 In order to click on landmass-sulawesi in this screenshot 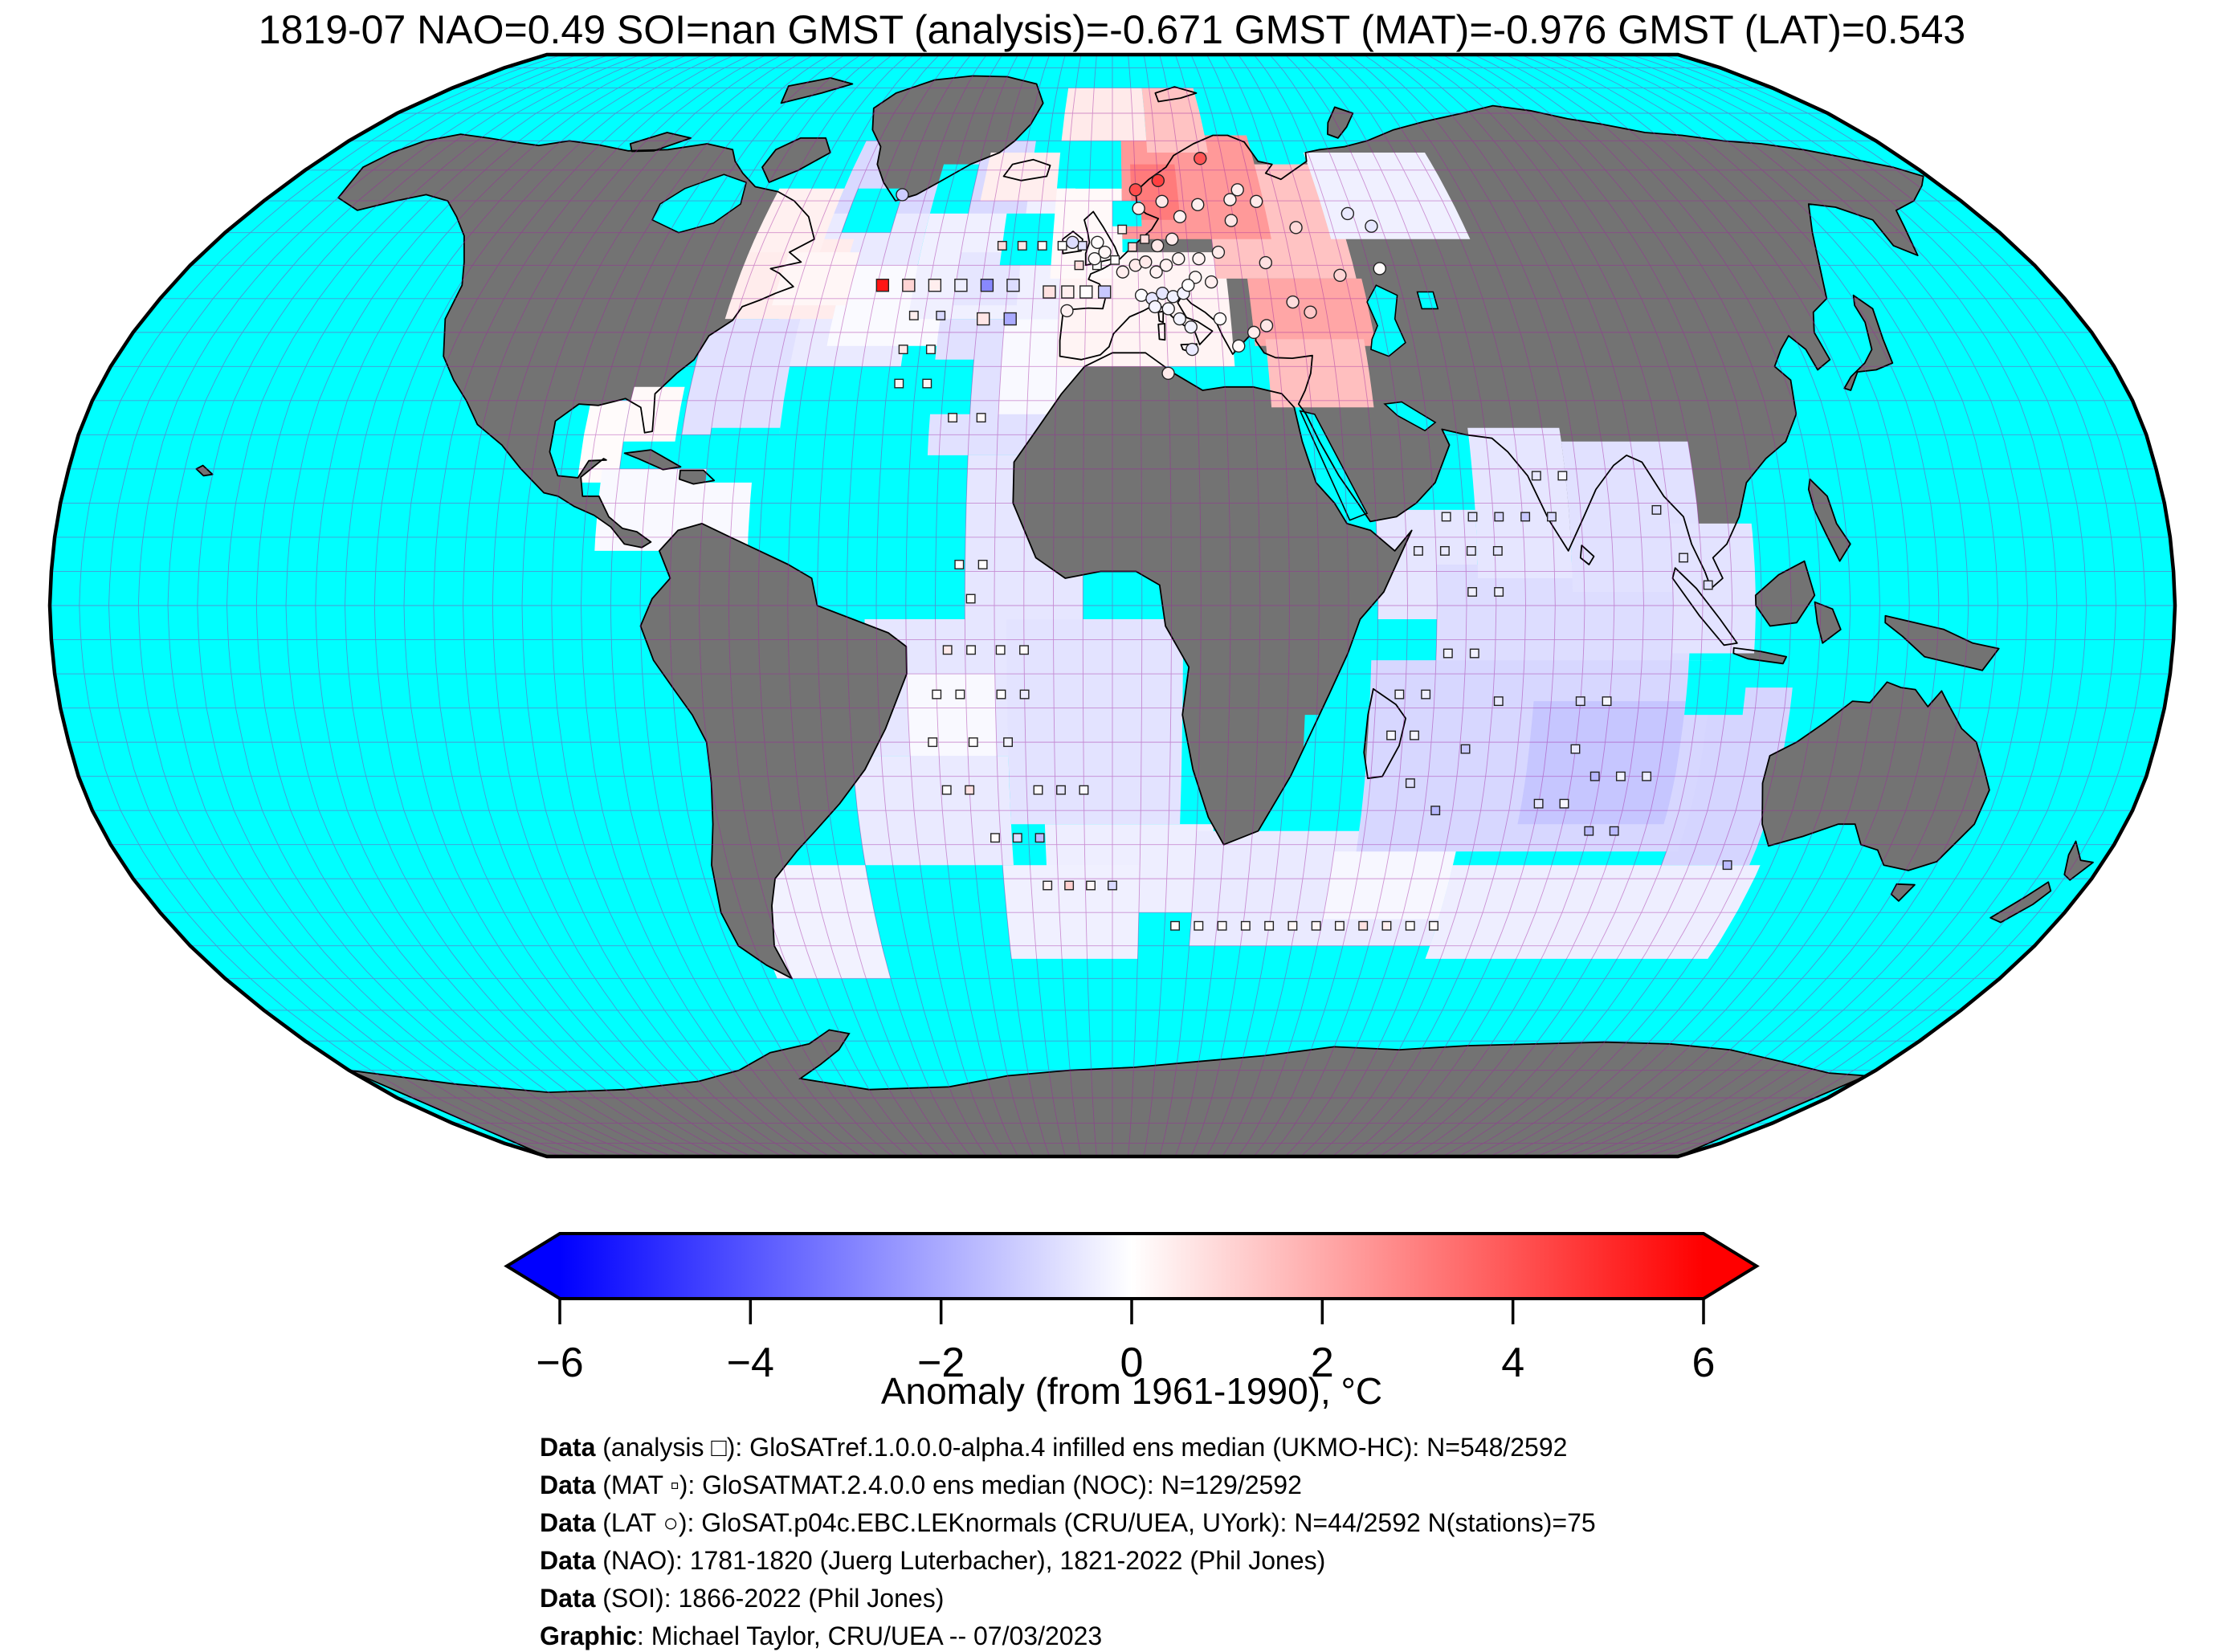, I will do `click(1827, 622)`.